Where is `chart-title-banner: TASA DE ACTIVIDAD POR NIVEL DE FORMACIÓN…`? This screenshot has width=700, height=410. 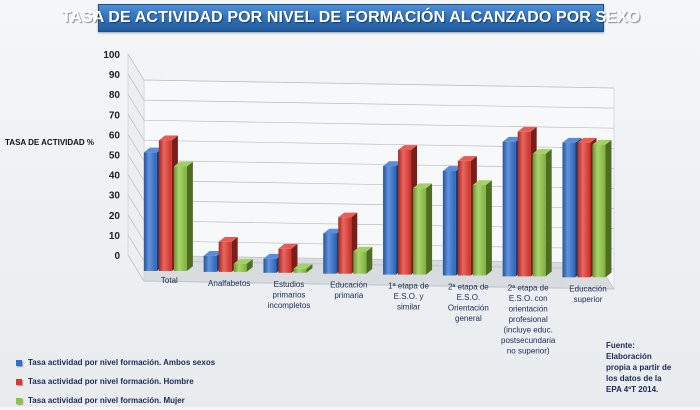 chart-title-banner: TASA DE ACTIVIDAD POR NIVEL DE FORMACIÓN… is located at coordinates (351, 18).